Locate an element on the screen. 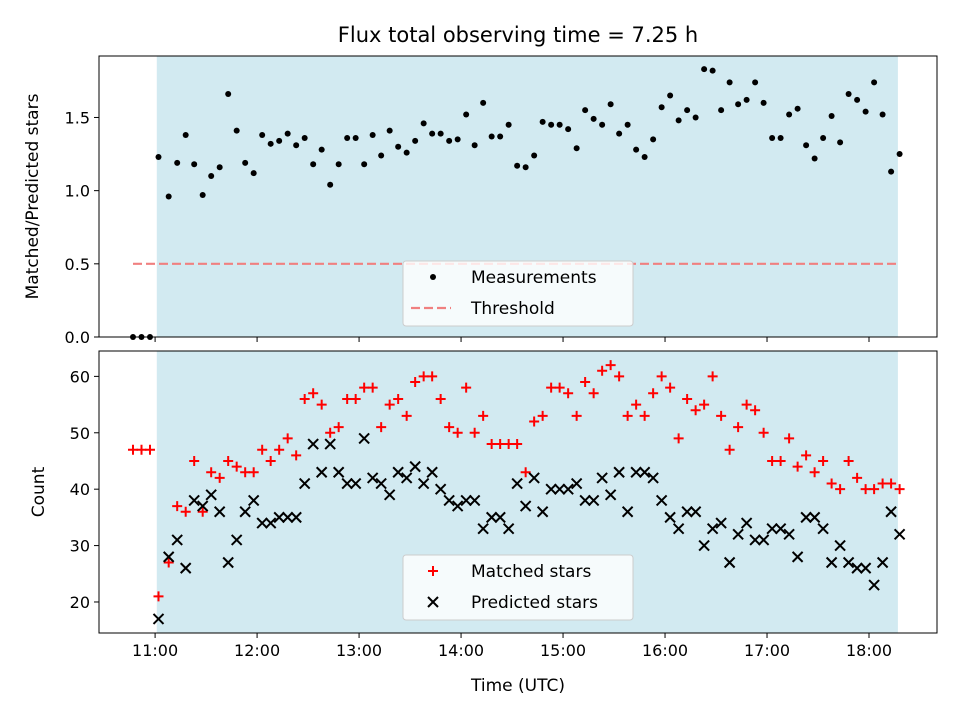  x-tick-label: 15:00 is located at coordinates (563, 650).